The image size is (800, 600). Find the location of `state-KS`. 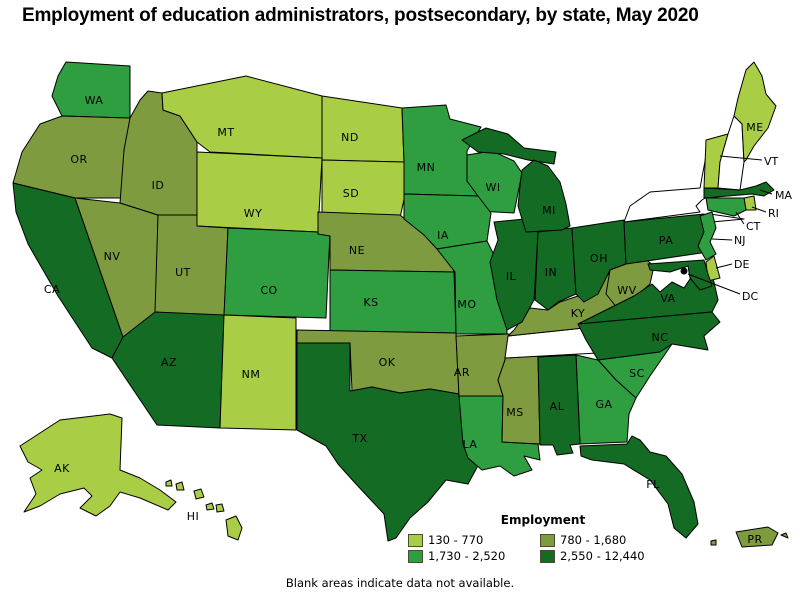

state-KS is located at coordinates (393, 301).